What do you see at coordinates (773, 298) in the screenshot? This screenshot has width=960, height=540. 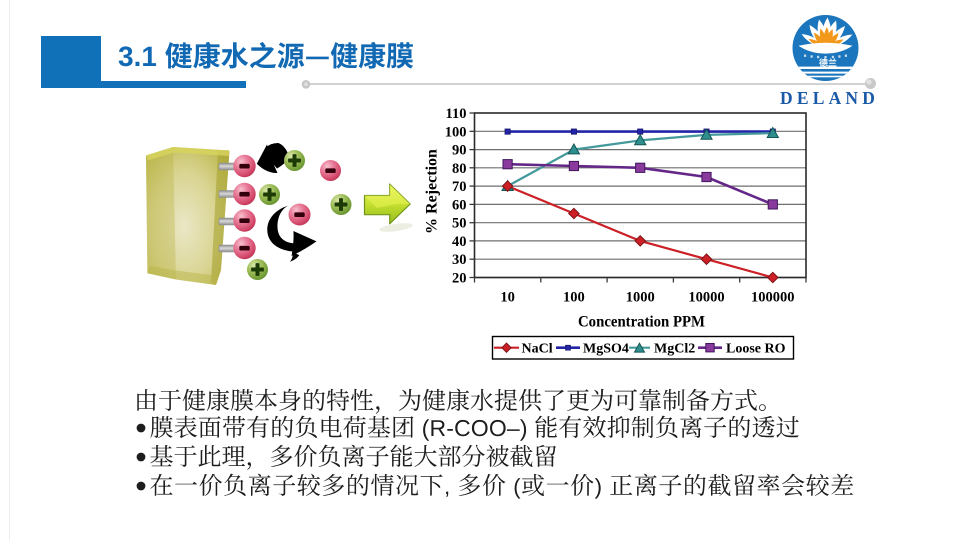 I see `svg-text: 100000` at bounding box center [773, 298].